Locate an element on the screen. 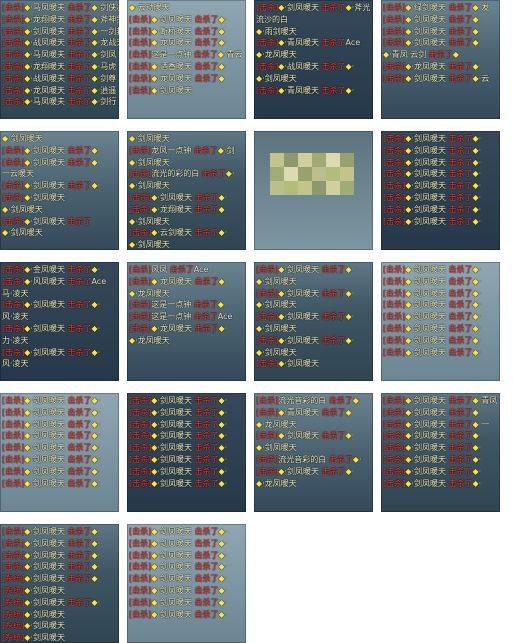  chat-line: ◆·龙凤暖天 is located at coordinates (149, 340).